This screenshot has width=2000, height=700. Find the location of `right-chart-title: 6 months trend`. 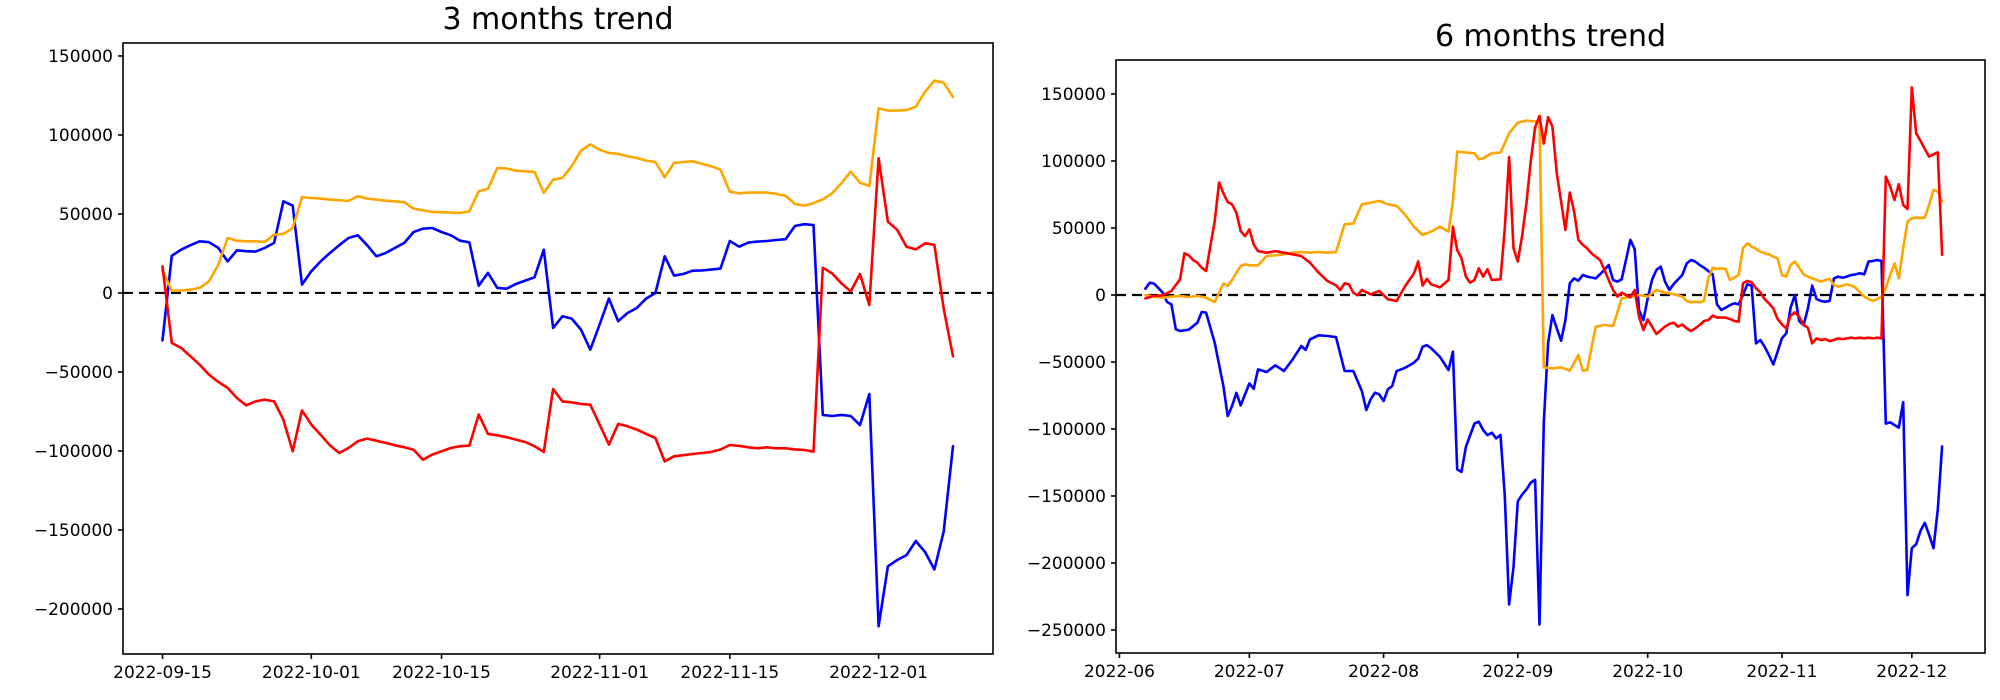

right-chart-title: 6 months trend is located at coordinates (1550, 36).